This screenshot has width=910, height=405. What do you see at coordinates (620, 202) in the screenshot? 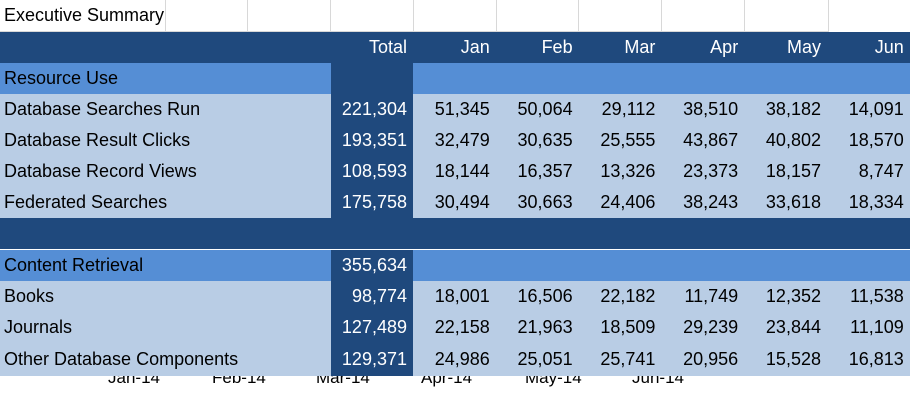
I see `row-value: 24,406` at bounding box center [620, 202].